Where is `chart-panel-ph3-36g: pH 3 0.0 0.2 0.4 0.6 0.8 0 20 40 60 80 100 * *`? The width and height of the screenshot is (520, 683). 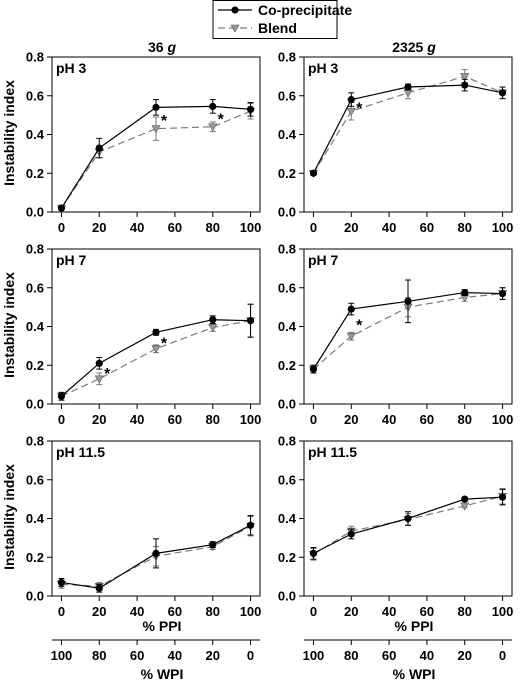
chart-panel-ph3-36g: pH 3 0.0 0.2 0.4 0.6 0.8 0 20 40 60 80 100 * * is located at coordinates (143, 143).